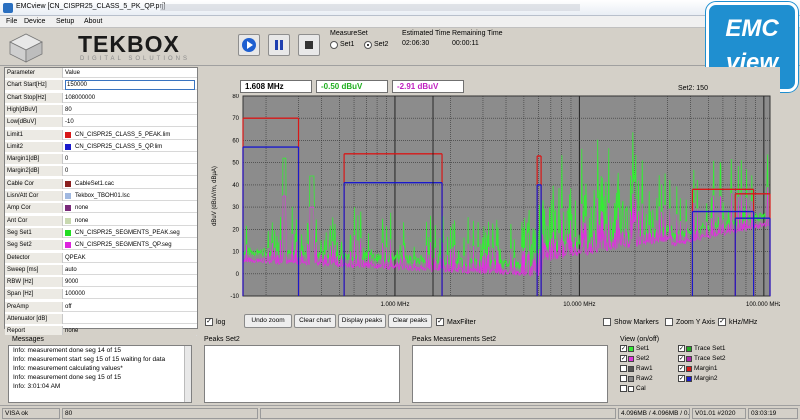  What do you see at coordinates (669, 322) in the screenshot?
I see `zoom-y-axis-checkbox` at bounding box center [669, 322].